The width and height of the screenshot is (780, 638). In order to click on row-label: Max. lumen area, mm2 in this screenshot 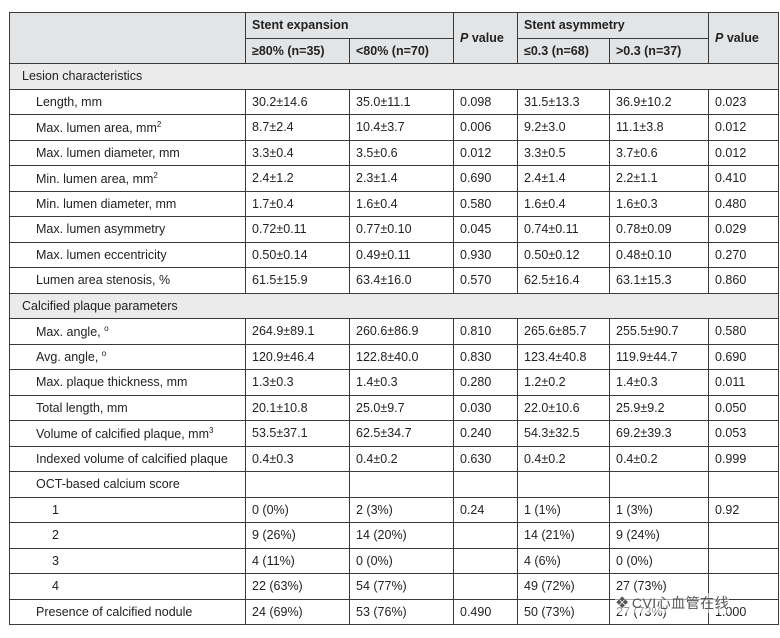, I will do `click(127, 127)`.